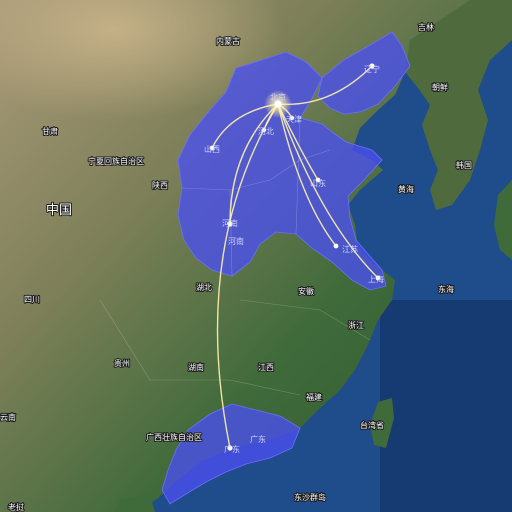  I want to click on deep-ocean, so click(446, 406).